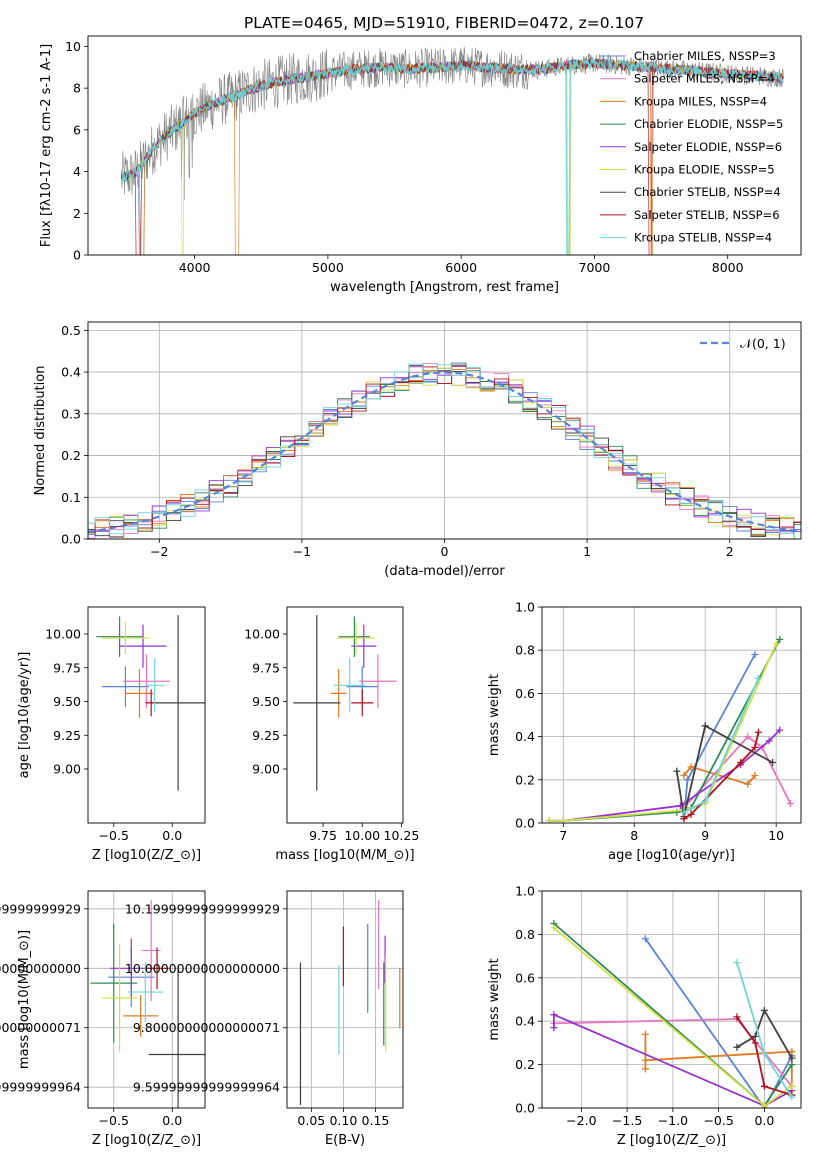  What do you see at coordinates (344, 855) in the screenshot?
I see `x-axis-label: mass [log10(M/M_⊙)]` at bounding box center [344, 855].